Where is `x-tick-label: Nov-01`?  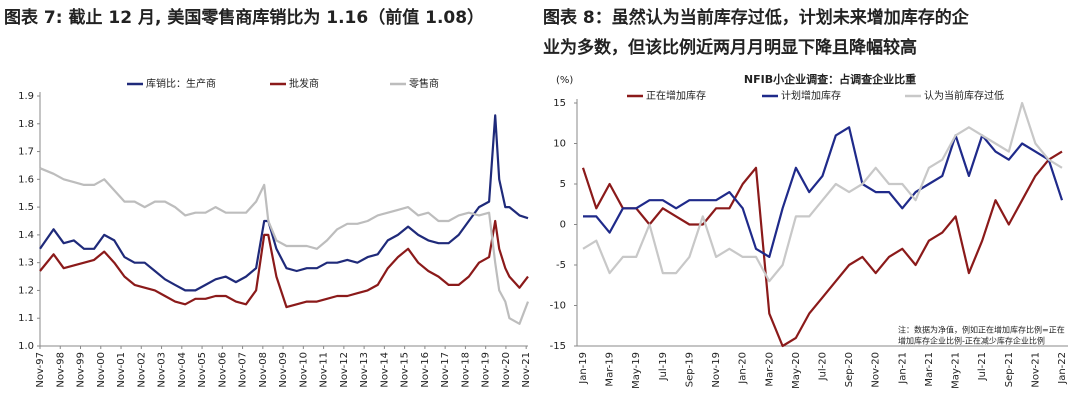
x-tick-label: Nov-01 is located at coordinates (121, 370).